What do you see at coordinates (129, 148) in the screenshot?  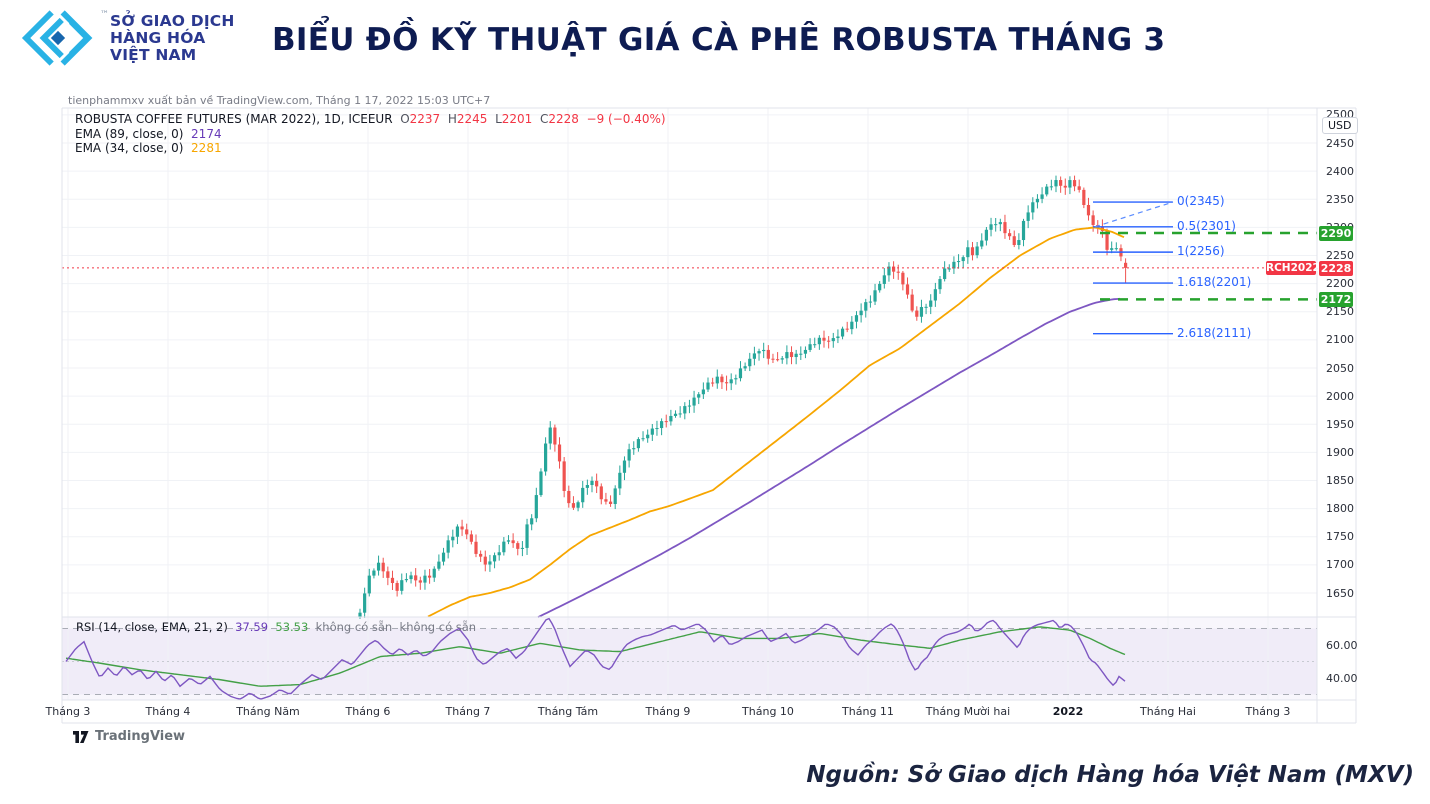 I see `ema34-label: EMA (34, close, 0)` at bounding box center [129, 148].